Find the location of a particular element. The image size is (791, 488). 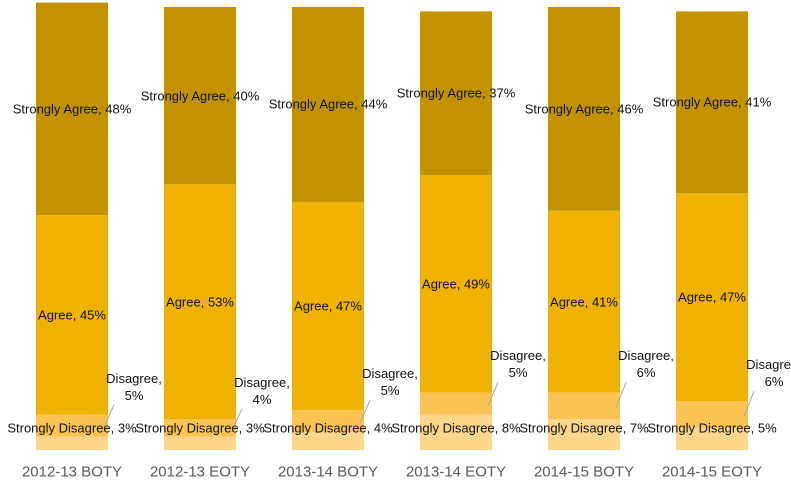

data-label: Strongly Agree, 41% is located at coordinates (712, 102).